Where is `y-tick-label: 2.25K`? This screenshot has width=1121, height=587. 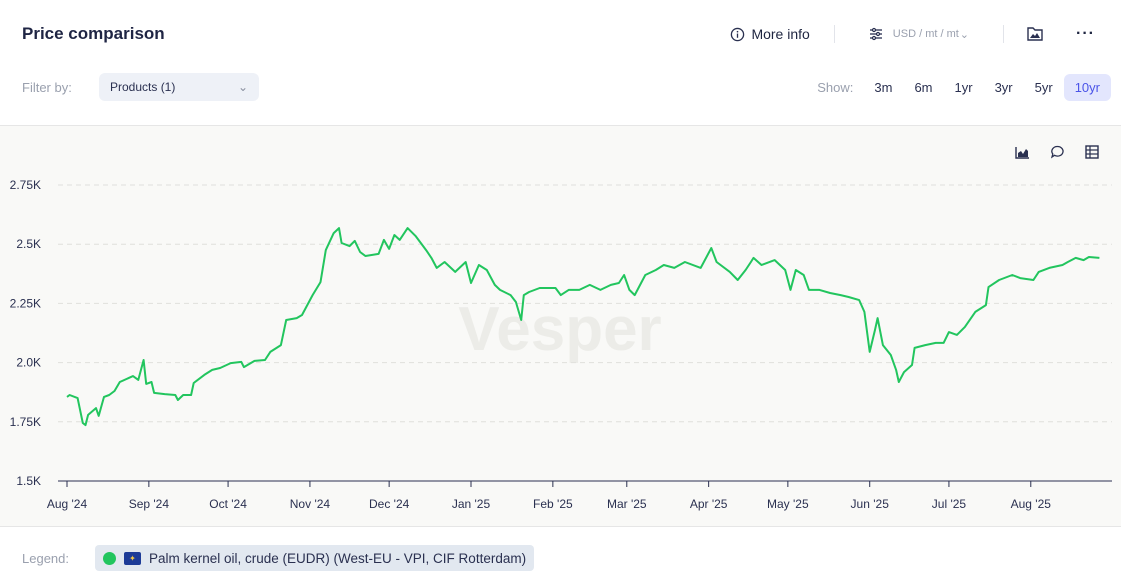 y-tick-label: 2.25K is located at coordinates (25, 303).